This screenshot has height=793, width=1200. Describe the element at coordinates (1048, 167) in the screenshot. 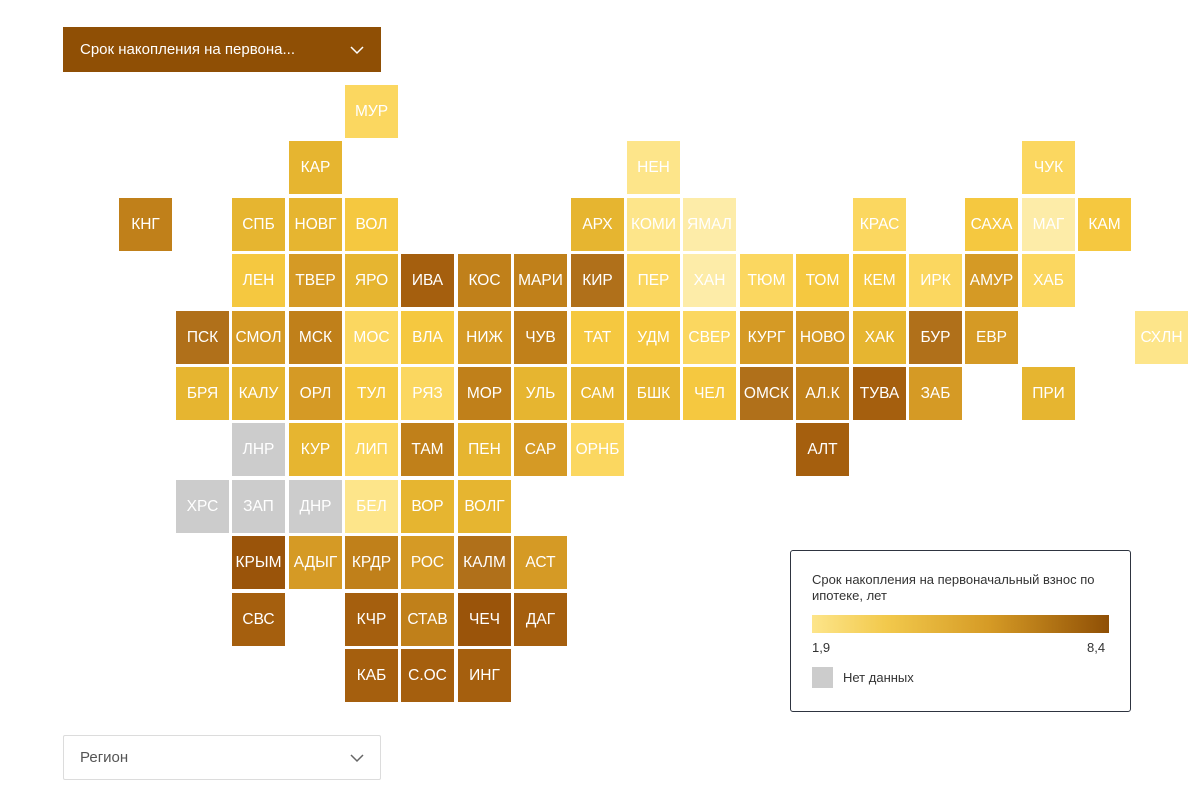

I see `region-tile: ЧУК` at that location.